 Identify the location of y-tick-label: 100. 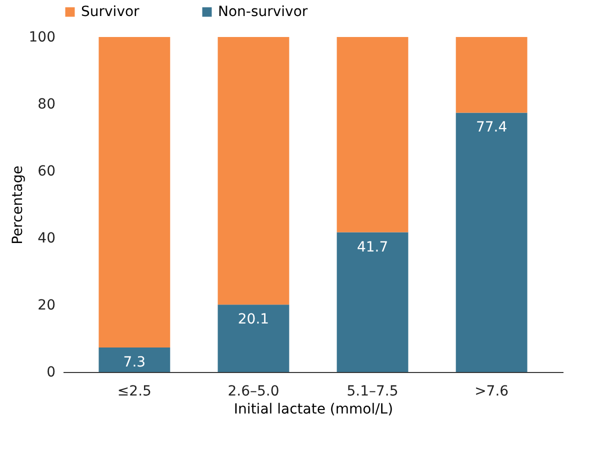
(42, 38).